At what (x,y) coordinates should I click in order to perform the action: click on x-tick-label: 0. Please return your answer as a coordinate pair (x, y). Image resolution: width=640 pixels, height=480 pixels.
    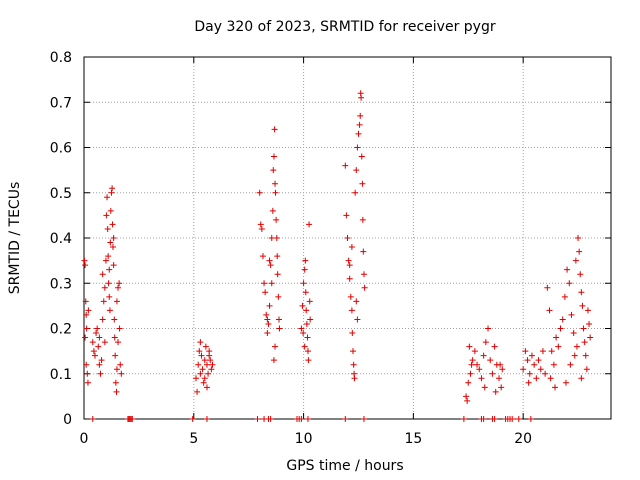
    Looking at the image, I should click on (84, 439).